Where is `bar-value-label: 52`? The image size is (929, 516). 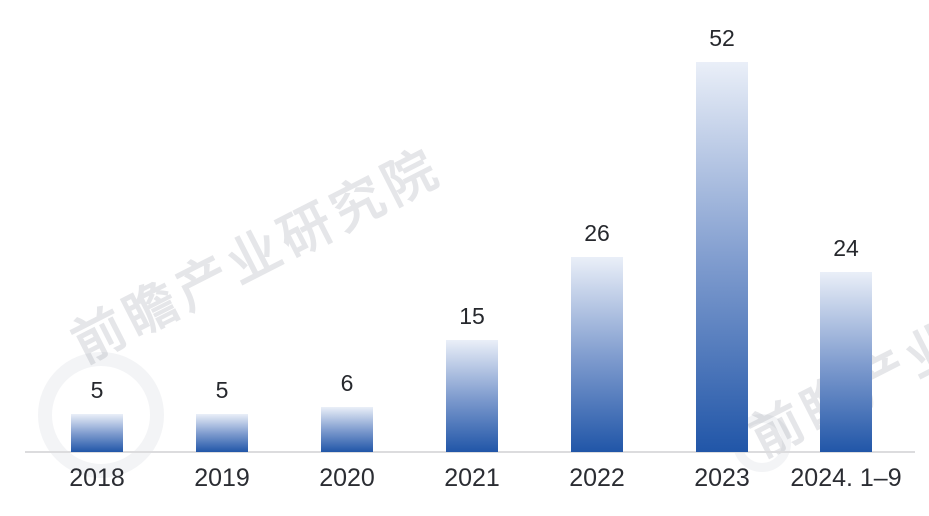
bar-value-label: 52 is located at coordinates (722, 38).